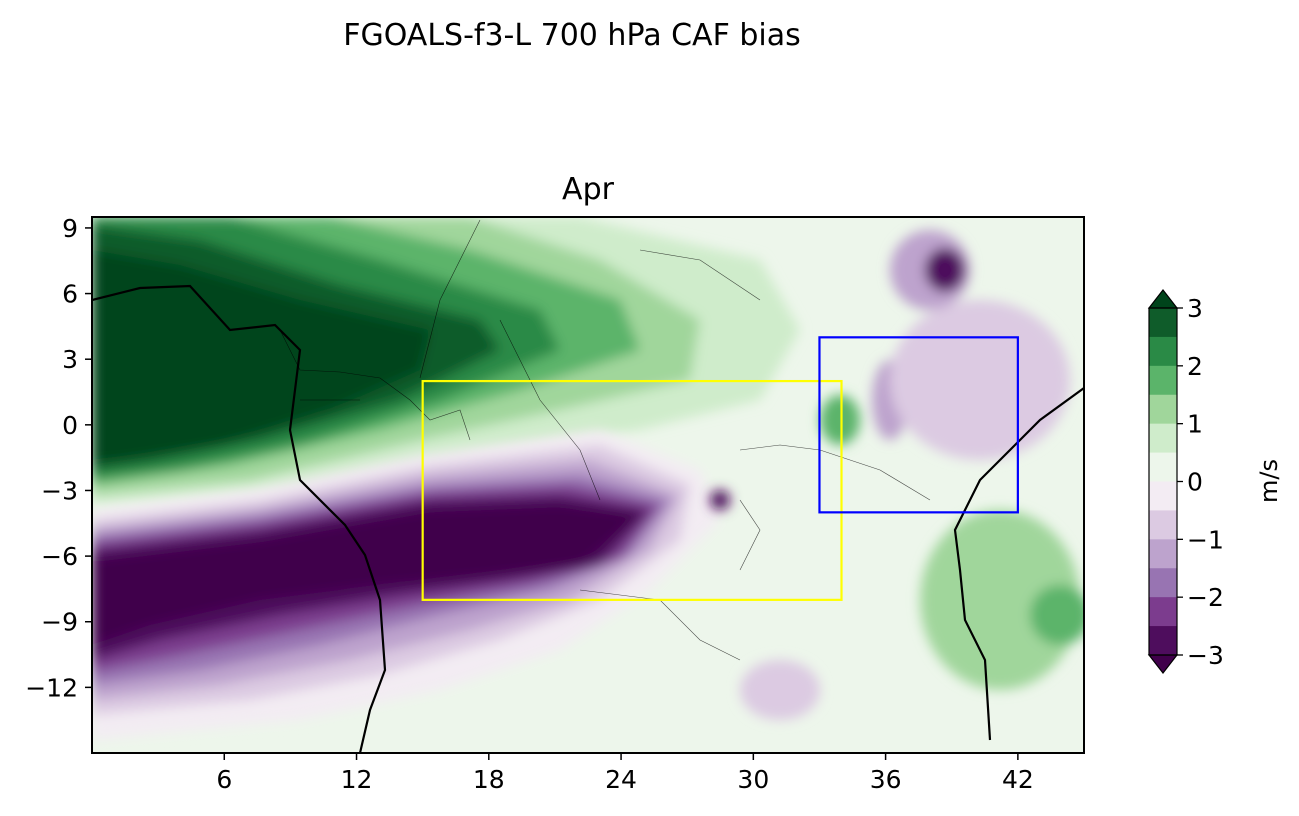  Describe the element at coordinates (70, 359) in the screenshot. I see `y-tick-label: 3` at that location.